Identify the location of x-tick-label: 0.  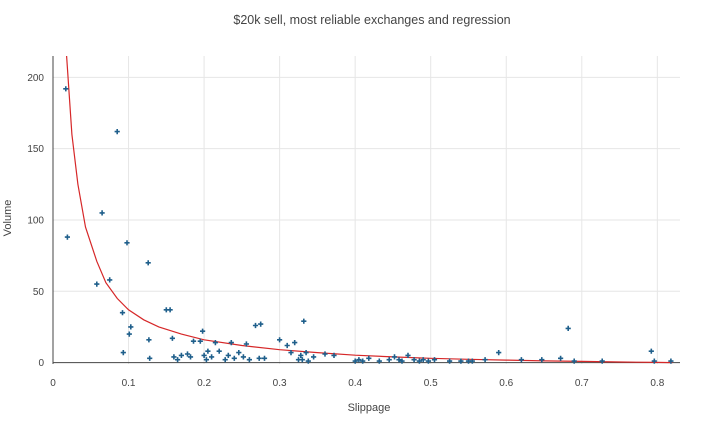
(53, 383).